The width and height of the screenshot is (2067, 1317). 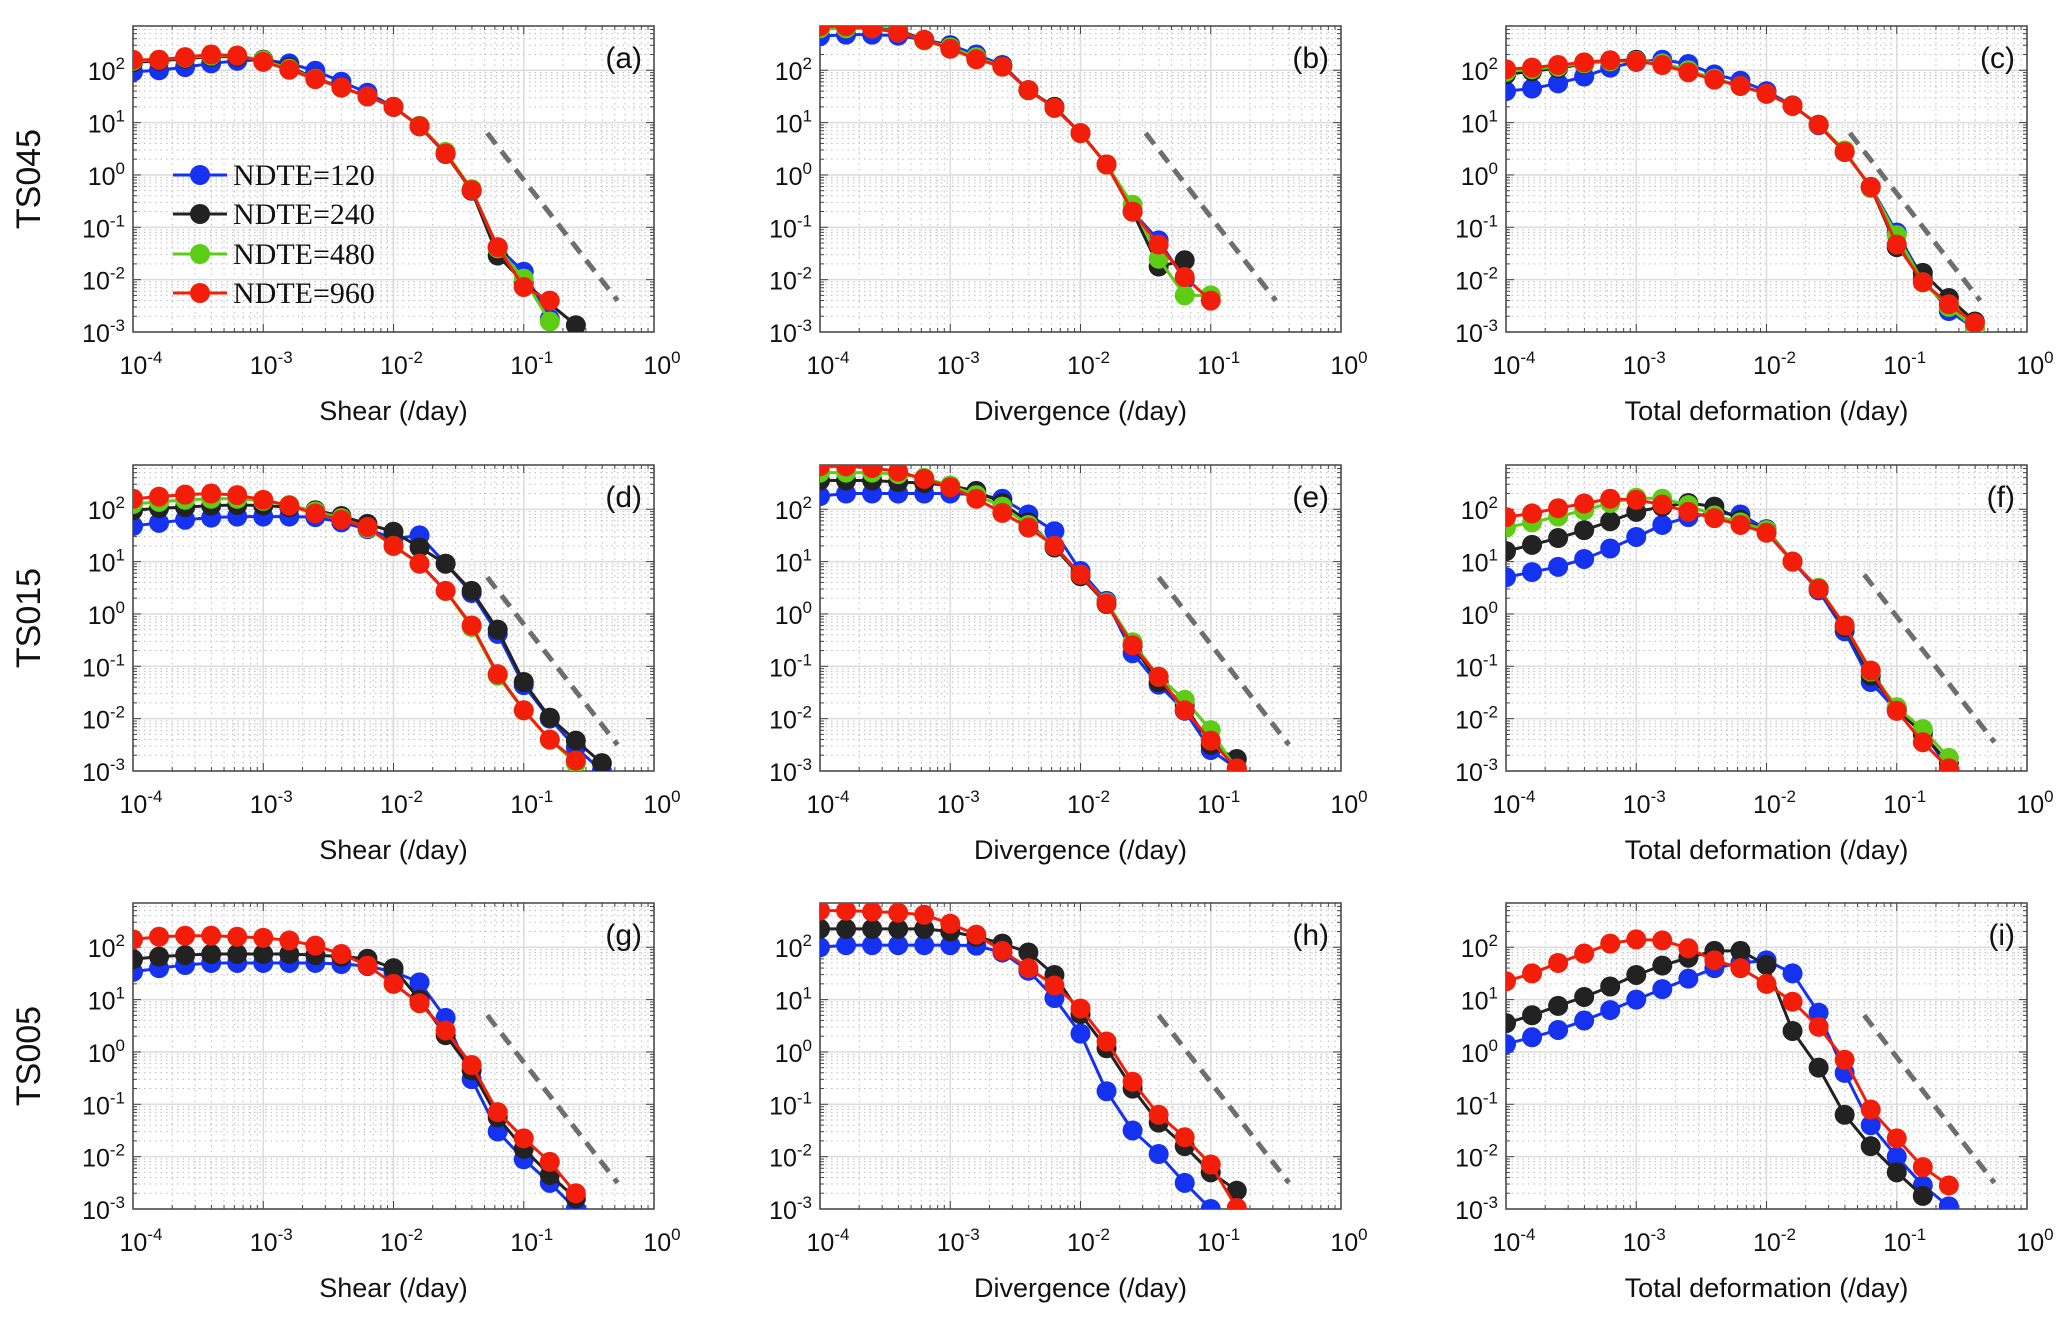 I want to click on y-tick-label: 10¹, so click(x=793, y=123).